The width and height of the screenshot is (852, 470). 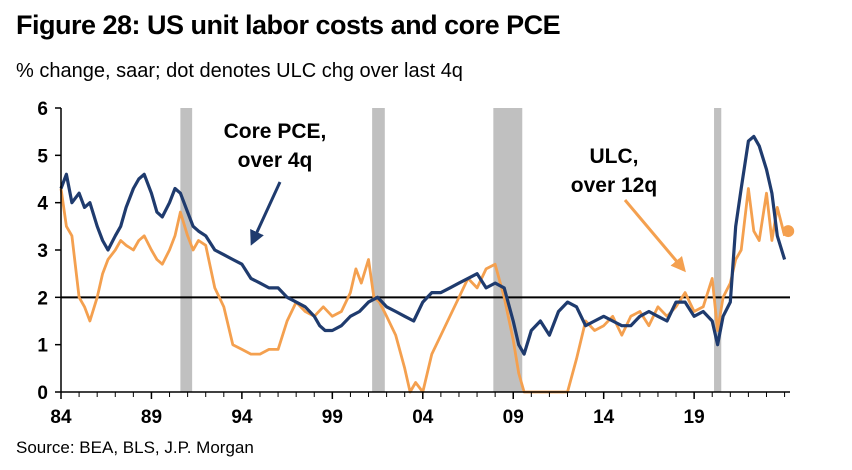 I want to click on x-tick-label: 94, so click(x=242, y=417).